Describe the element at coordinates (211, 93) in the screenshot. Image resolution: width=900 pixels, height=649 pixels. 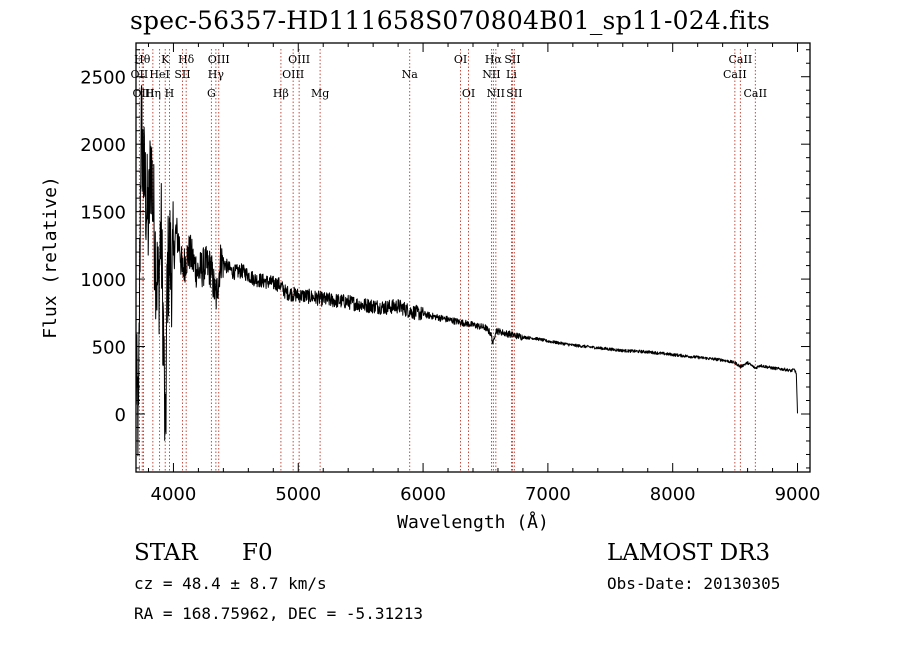
I see `line-marker-label: G` at that location.